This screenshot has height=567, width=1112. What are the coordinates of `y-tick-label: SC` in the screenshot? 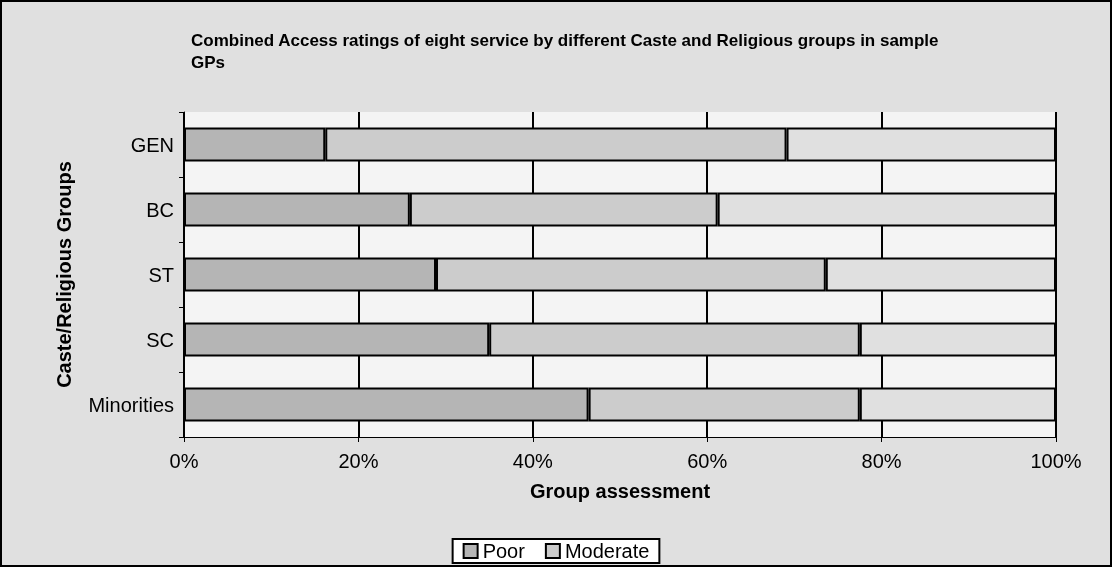 It's located at (160, 339).